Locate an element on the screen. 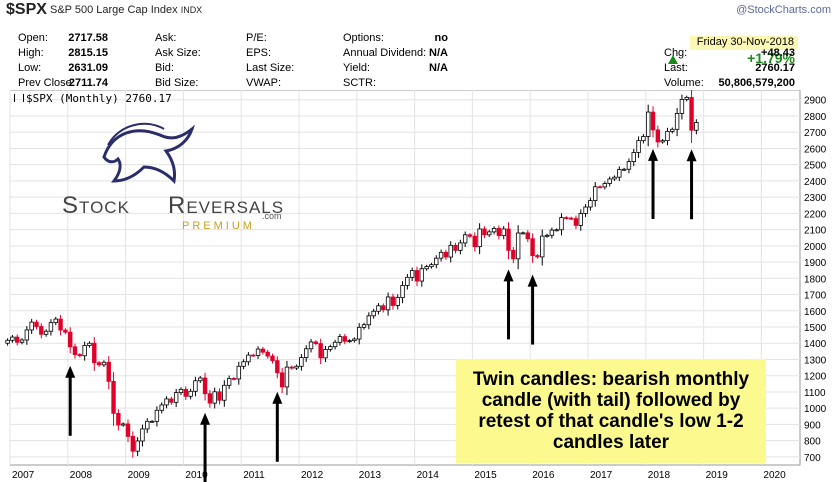 Image resolution: width=835 pixels, height=482 pixels. options-value: no is located at coordinates (441, 38).